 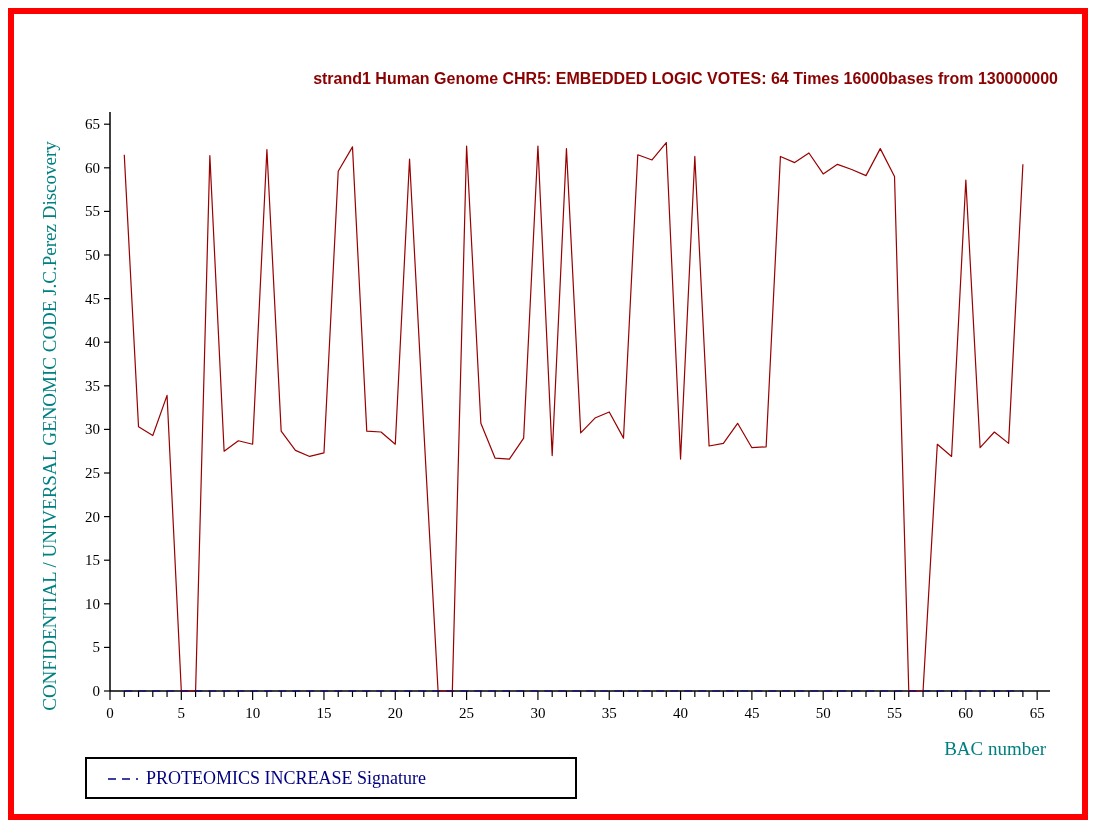 I want to click on y-tick-label: 25, so click(x=92, y=473).